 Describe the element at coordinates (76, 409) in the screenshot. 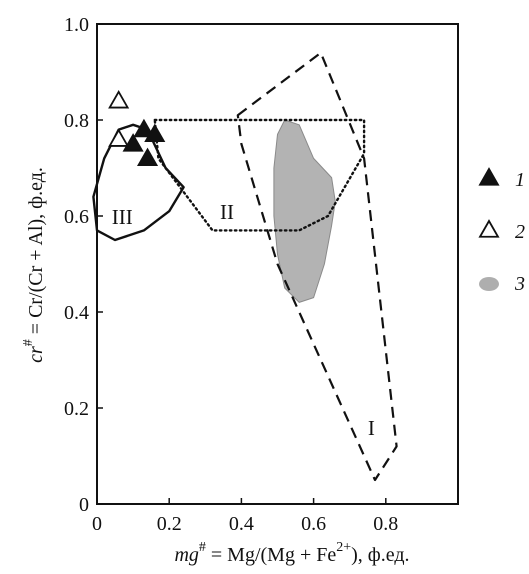

I see `y-tick-label: 0.2` at that location.